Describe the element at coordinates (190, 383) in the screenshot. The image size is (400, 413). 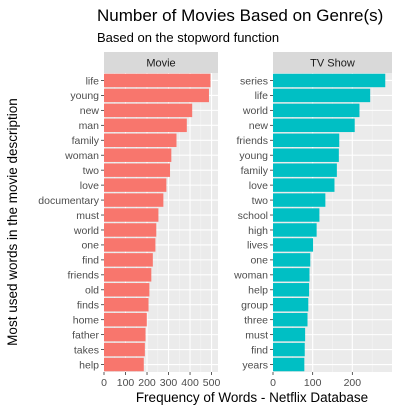
I see `x-tick-label: 400` at that location.